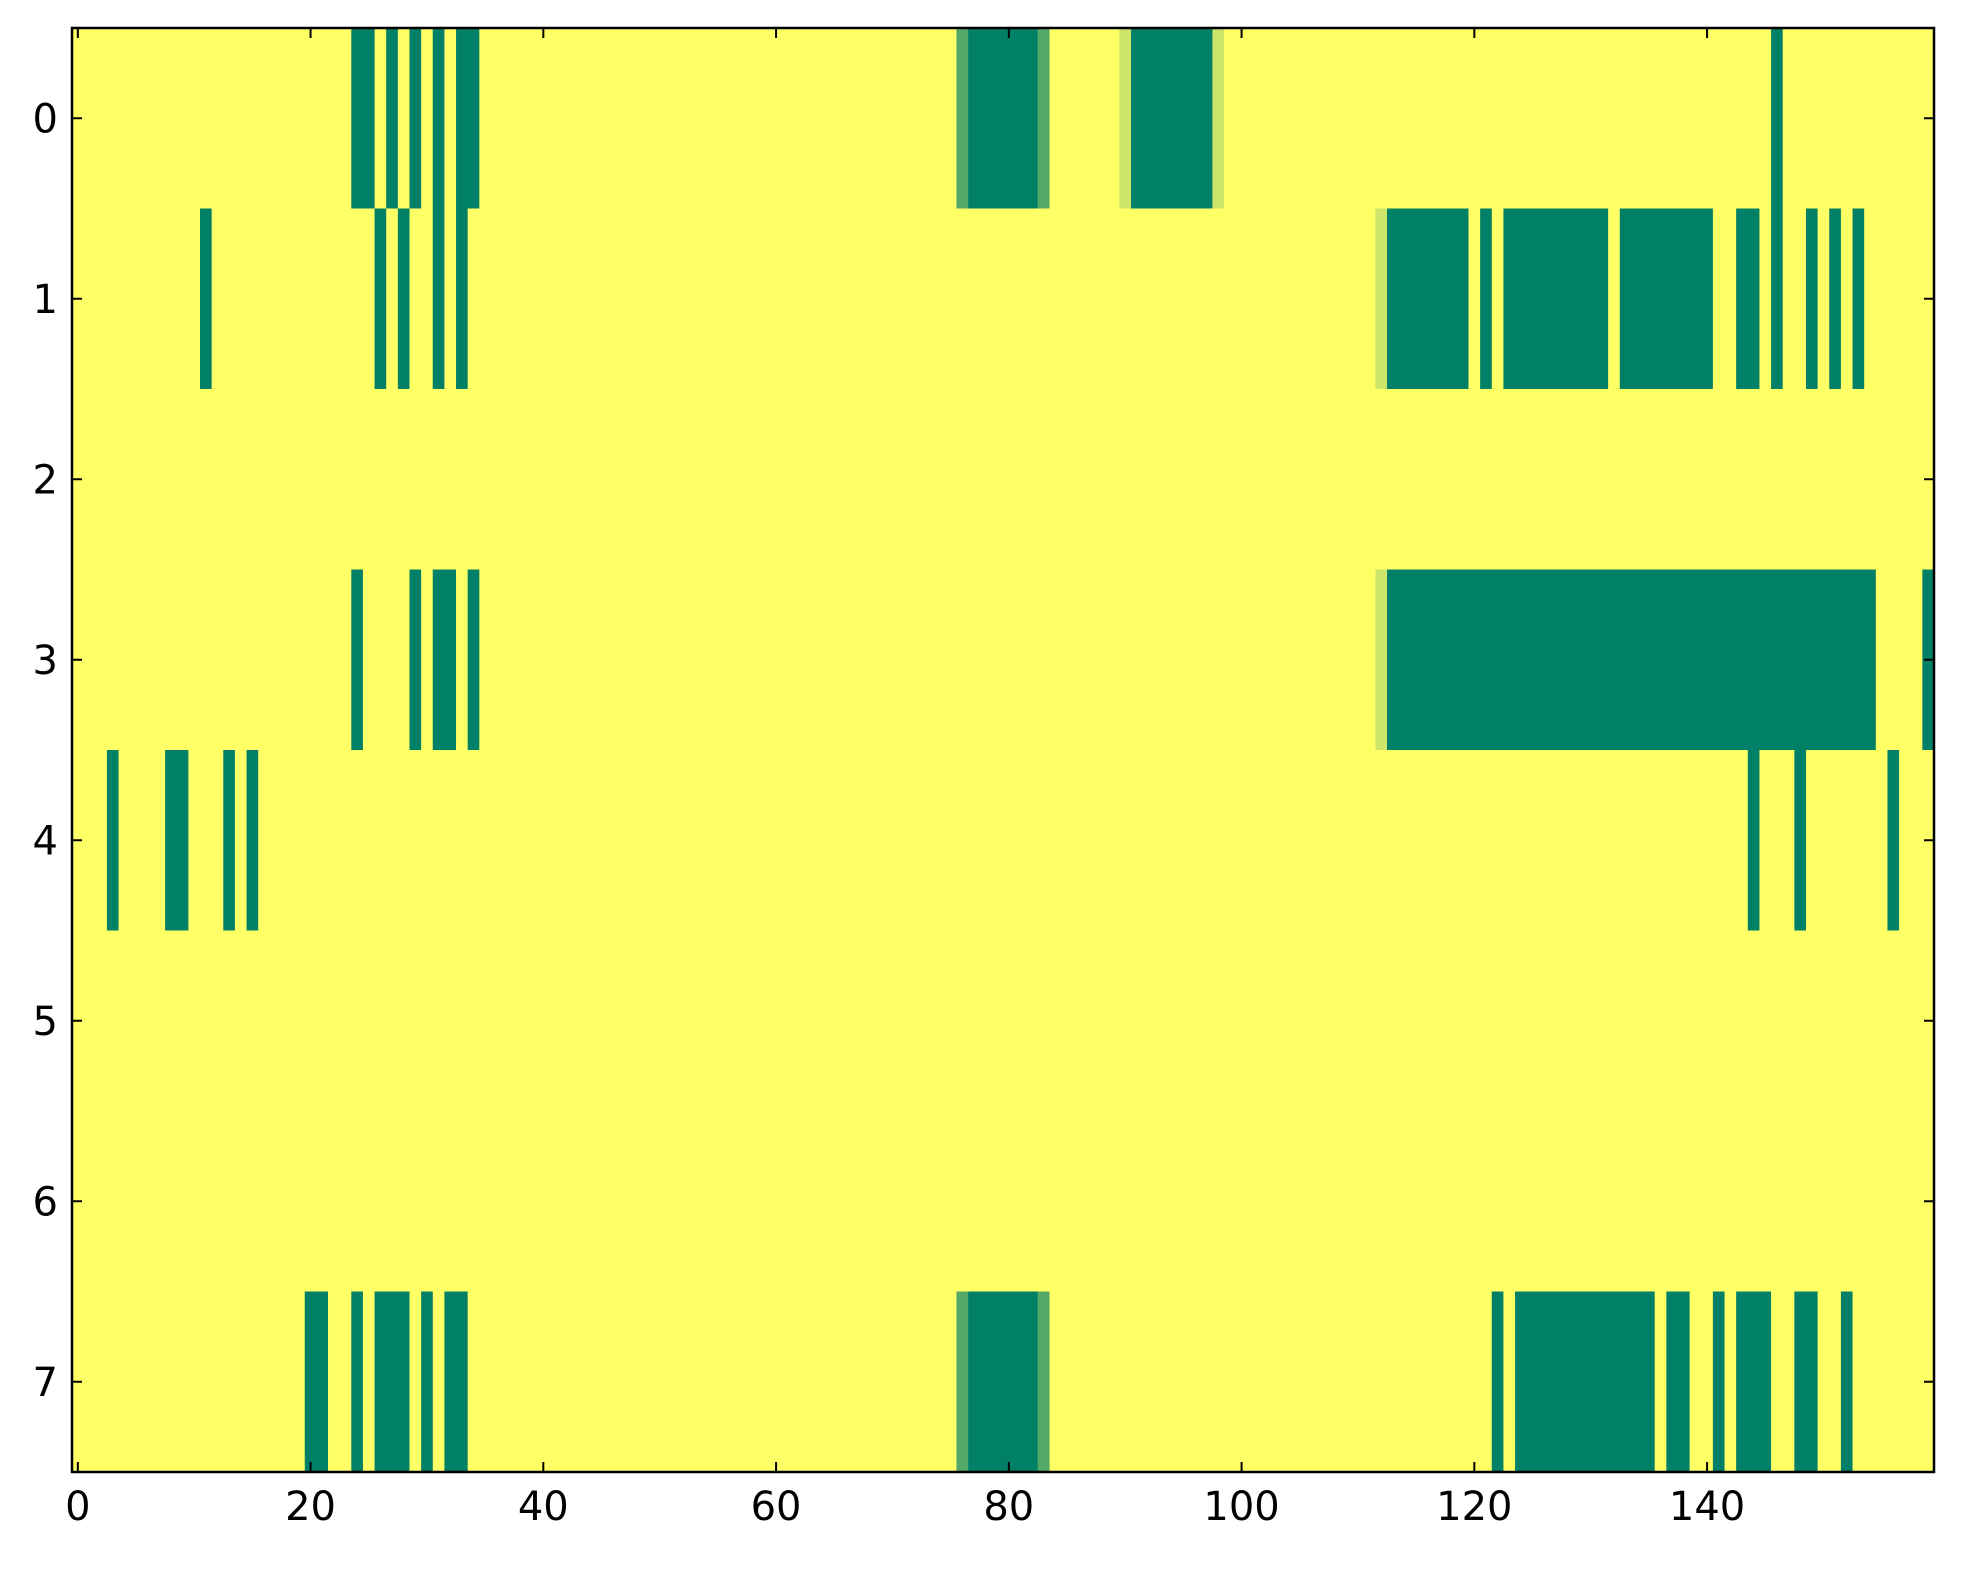  Describe the element at coordinates (776, 1507) in the screenshot. I see `x-tick-label: 60` at that location.